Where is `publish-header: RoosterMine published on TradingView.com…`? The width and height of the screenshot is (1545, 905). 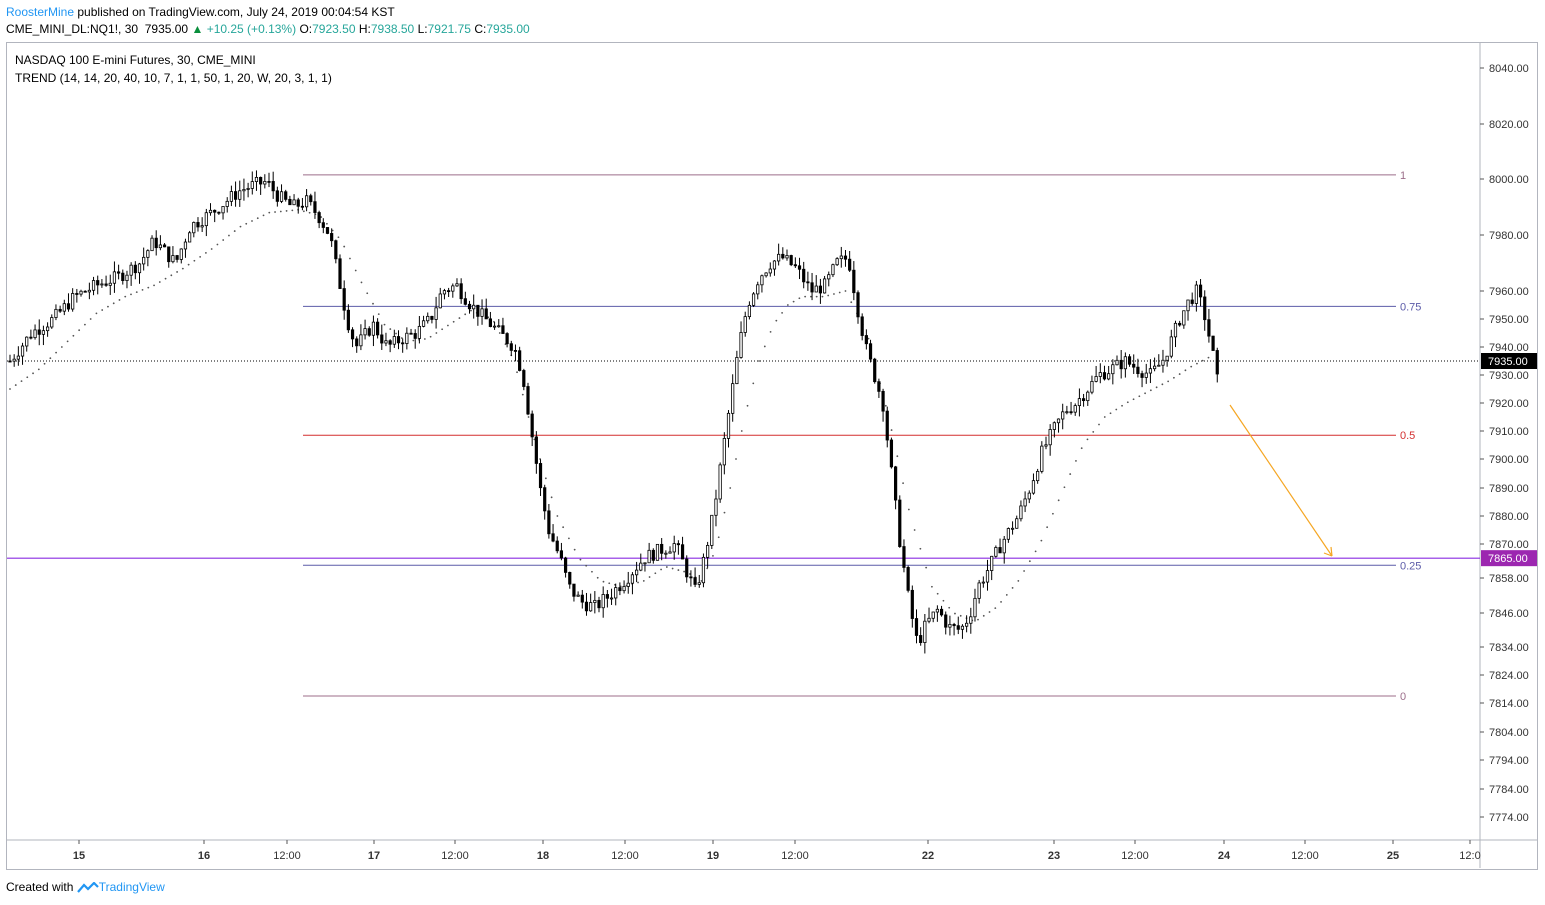
publish-header: RoosterMine published on TradingView.com… is located at coordinates (200, 12).